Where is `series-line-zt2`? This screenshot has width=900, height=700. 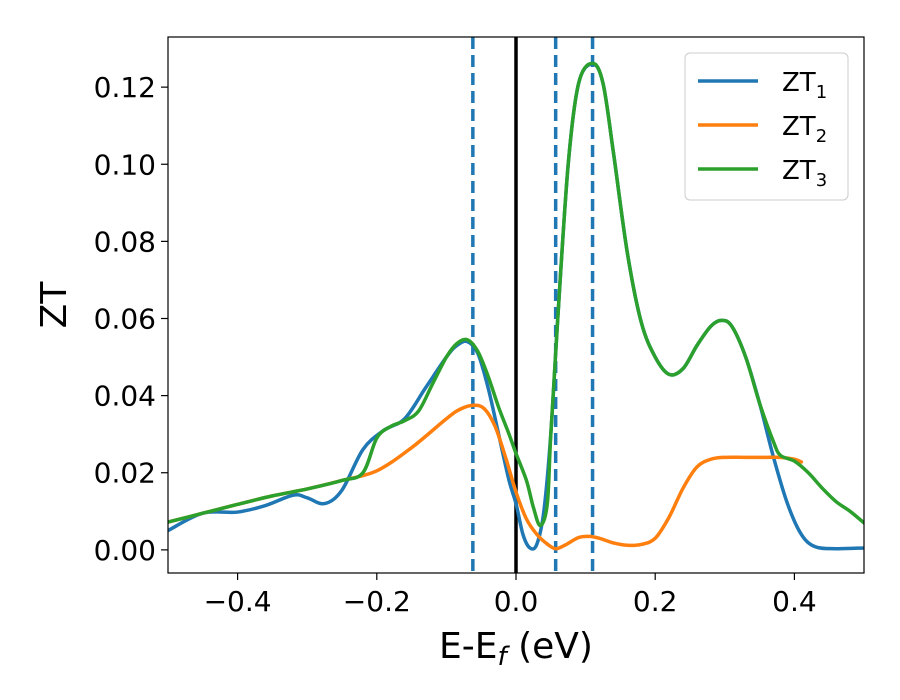
series-line-zt2 is located at coordinates (486, 477).